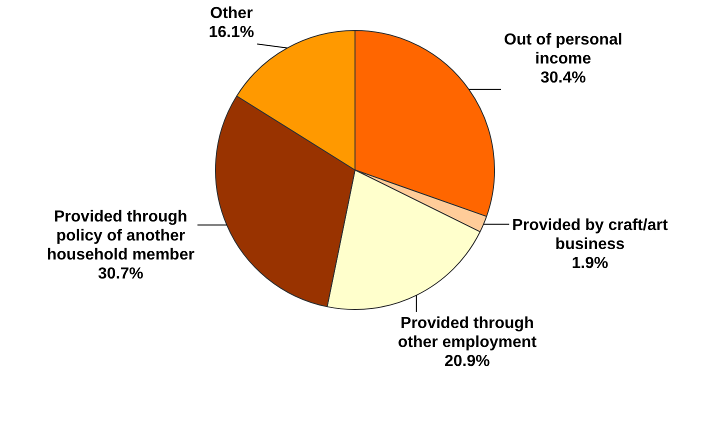 The height and width of the screenshot is (423, 726). What do you see at coordinates (563, 50) in the screenshot?
I see `slice-label: Out of personal income` at bounding box center [563, 50].